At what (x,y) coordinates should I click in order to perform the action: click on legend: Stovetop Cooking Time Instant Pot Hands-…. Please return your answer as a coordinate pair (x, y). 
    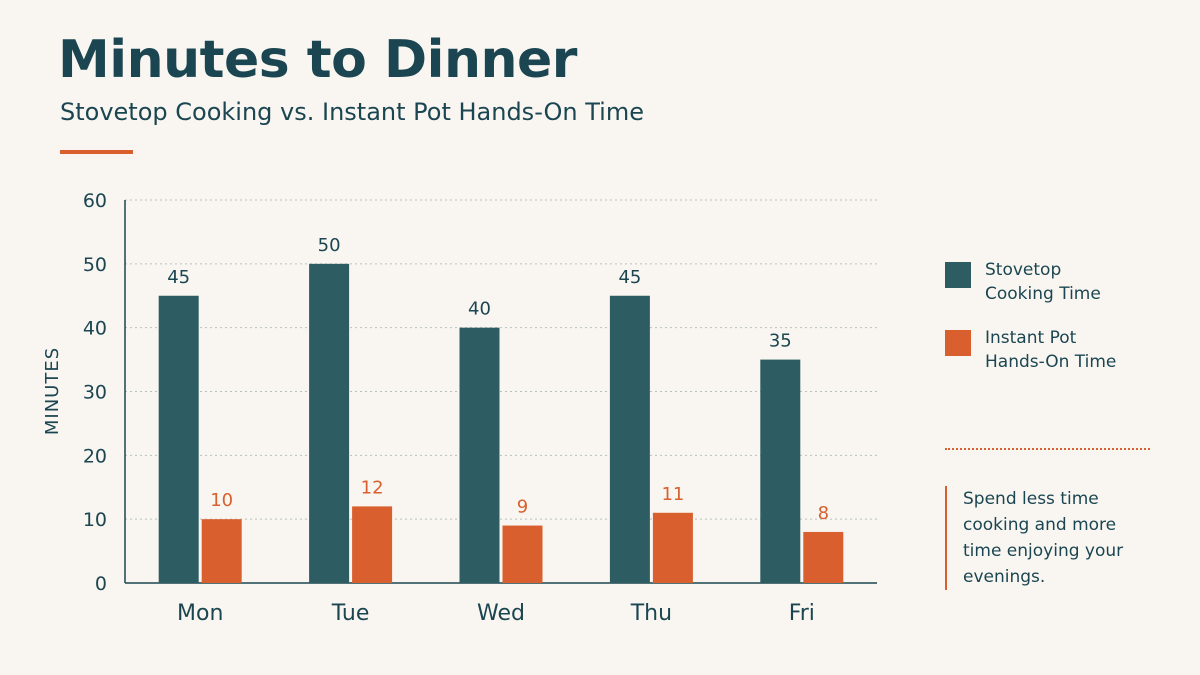
    Looking at the image, I should click on (1065, 326).